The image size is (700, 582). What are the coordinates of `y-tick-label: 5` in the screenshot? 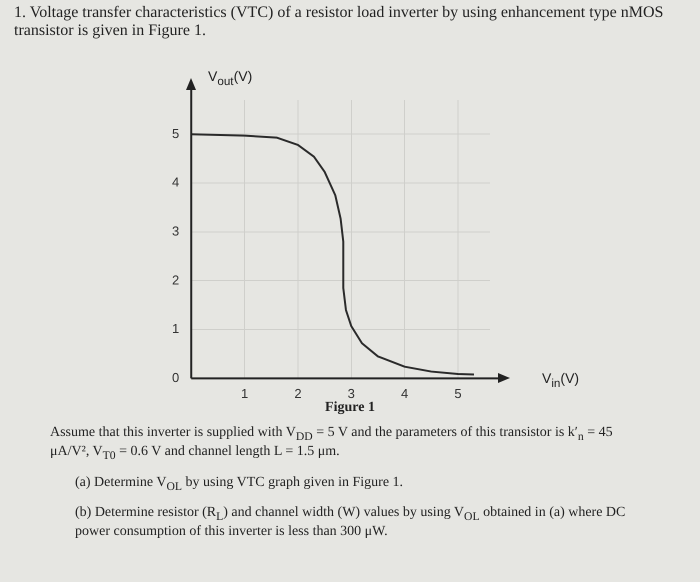 It's located at (176, 133).